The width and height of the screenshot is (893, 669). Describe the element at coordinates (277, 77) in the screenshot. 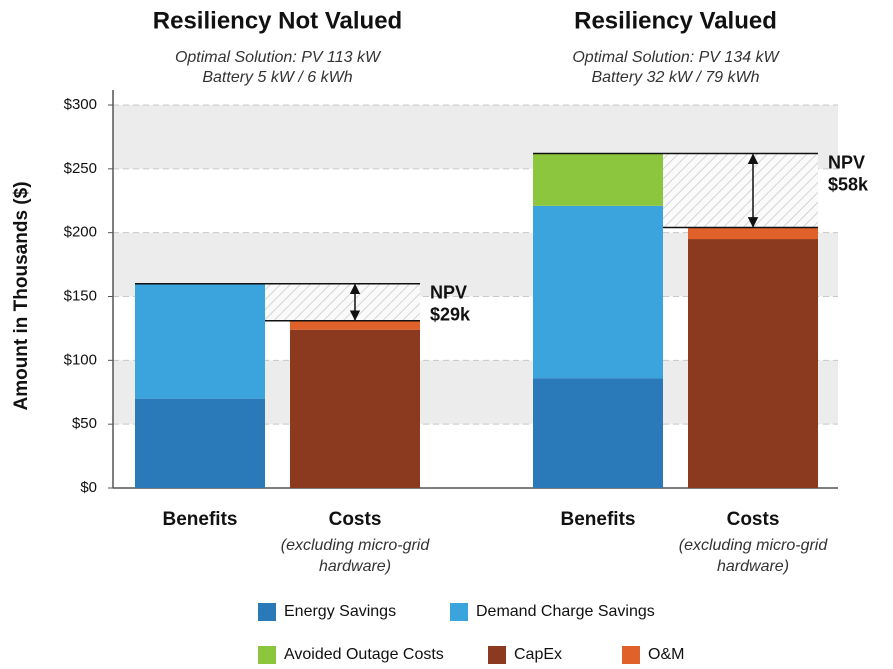

I see `group-subtitle: Battery 5 kW / 6 kWh` at that location.